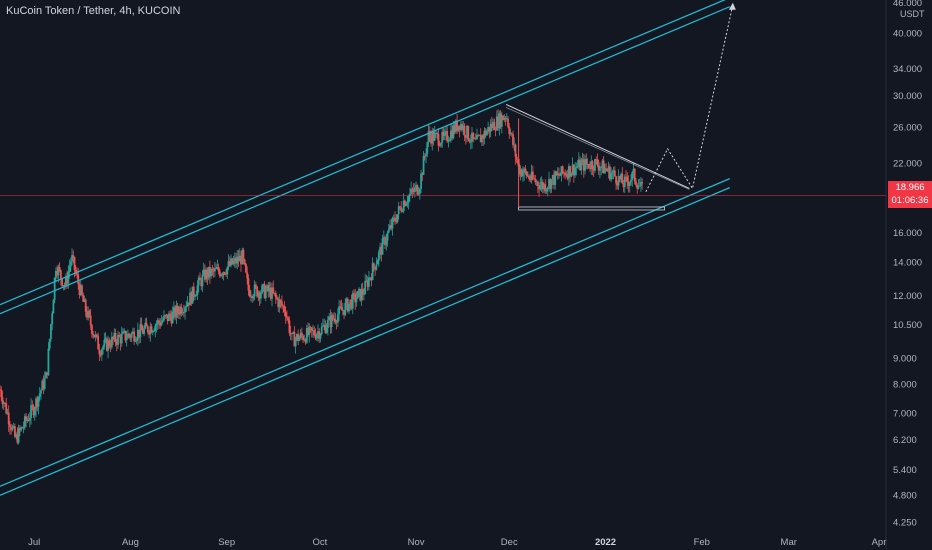 The width and height of the screenshot is (932, 550). What do you see at coordinates (597, 146) in the screenshot?
I see `triangle-top-line` at bounding box center [597, 146].